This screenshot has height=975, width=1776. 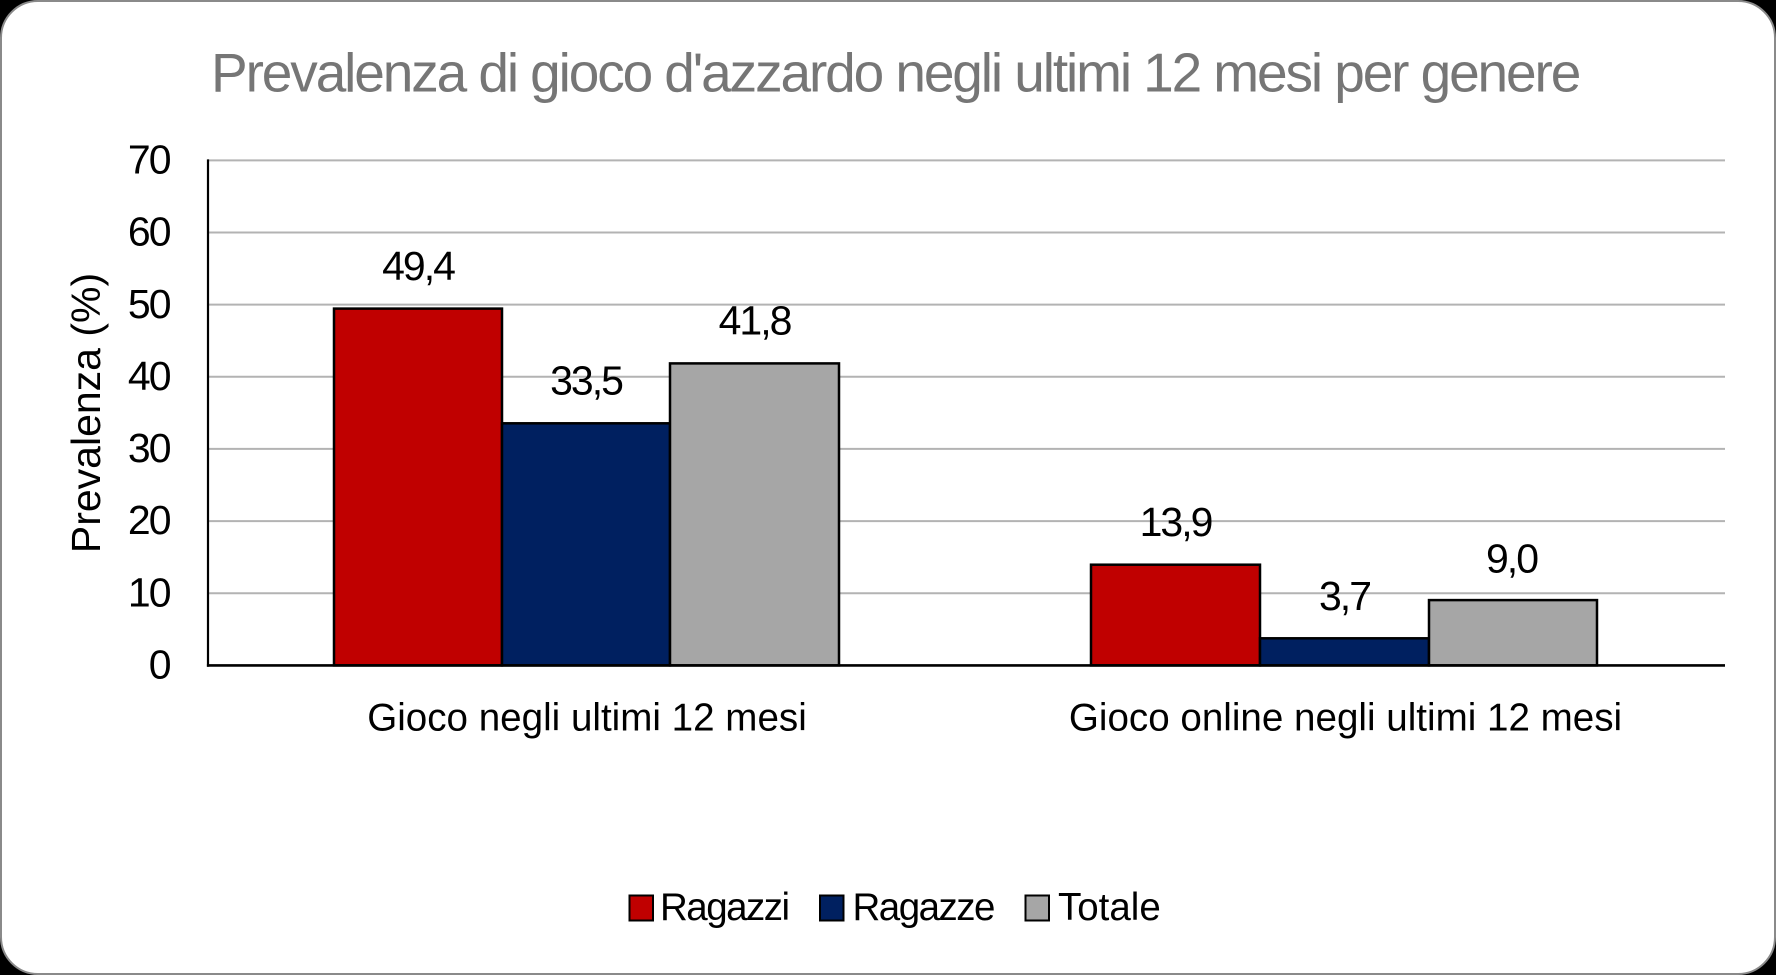 What do you see at coordinates (1176, 522) in the screenshot?
I see `svg-text: 13,9` at bounding box center [1176, 522].